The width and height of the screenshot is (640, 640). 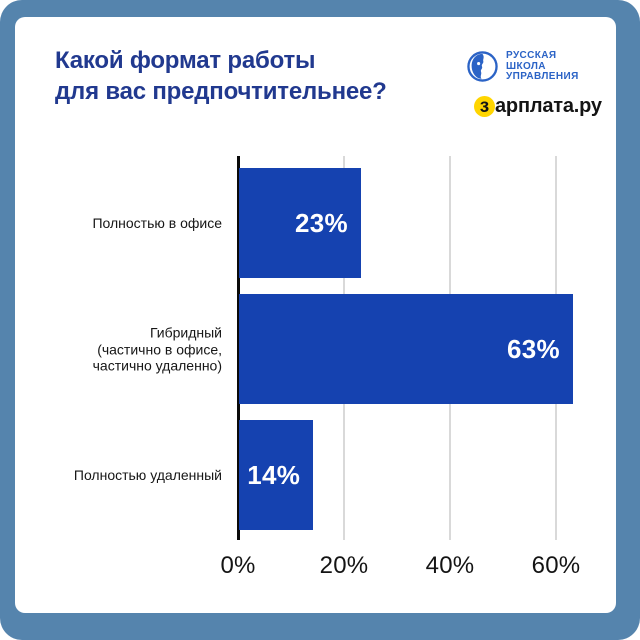 What do you see at coordinates (321, 222) in the screenshot?
I see `bar-value-label: 23%` at bounding box center [321, 222].